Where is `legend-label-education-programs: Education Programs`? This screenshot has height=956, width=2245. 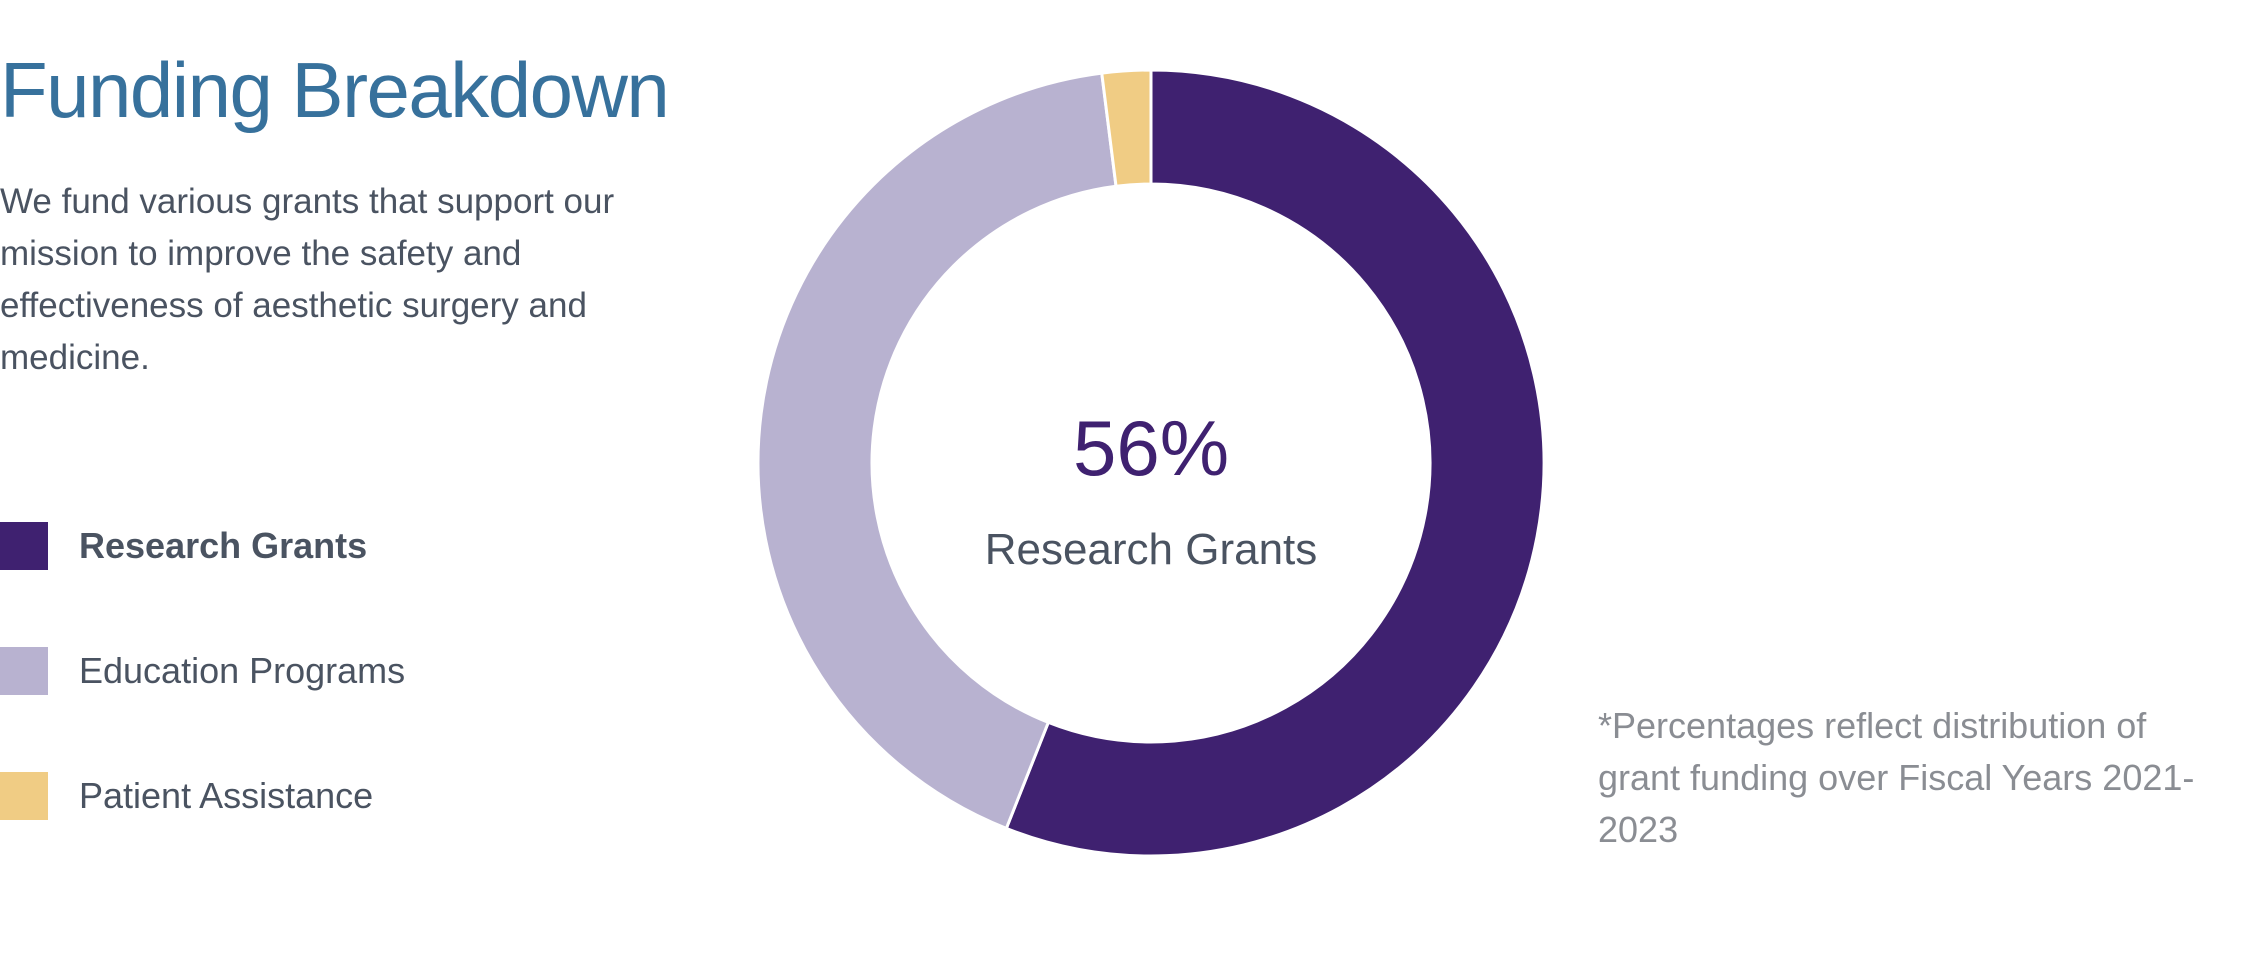 legend-label-education-programs: Education Programs is located at coordinates (242, 670).